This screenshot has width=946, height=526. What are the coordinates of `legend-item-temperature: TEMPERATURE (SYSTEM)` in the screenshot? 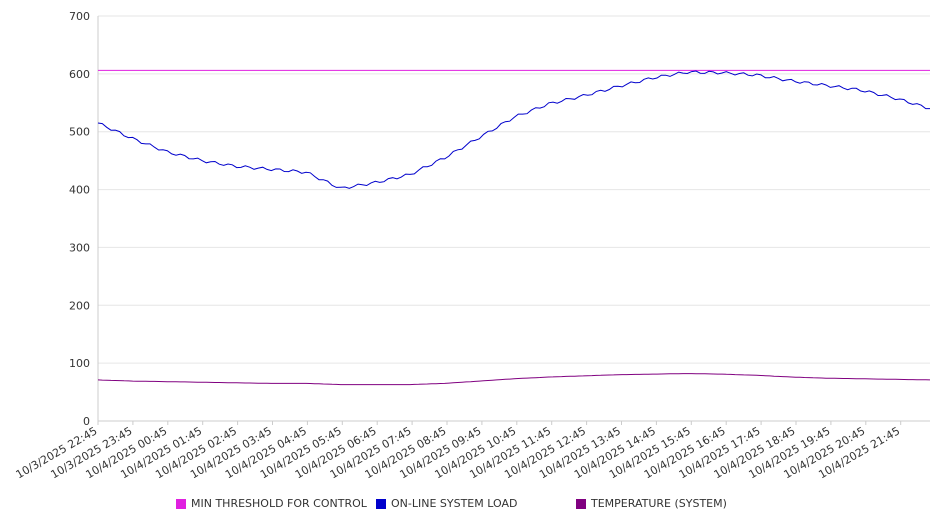 It's located at (651, 503).